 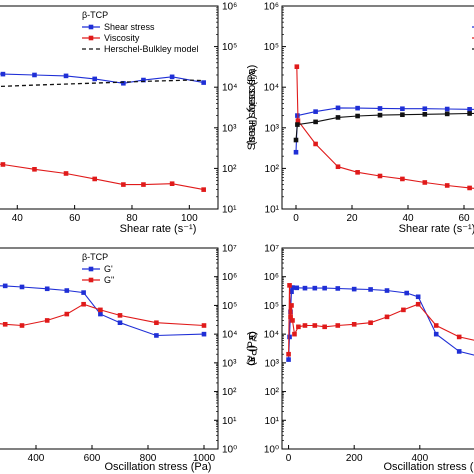 I want to click on x-axis-label: Shear rate (s⁻¹), so click(x=158, y=229).